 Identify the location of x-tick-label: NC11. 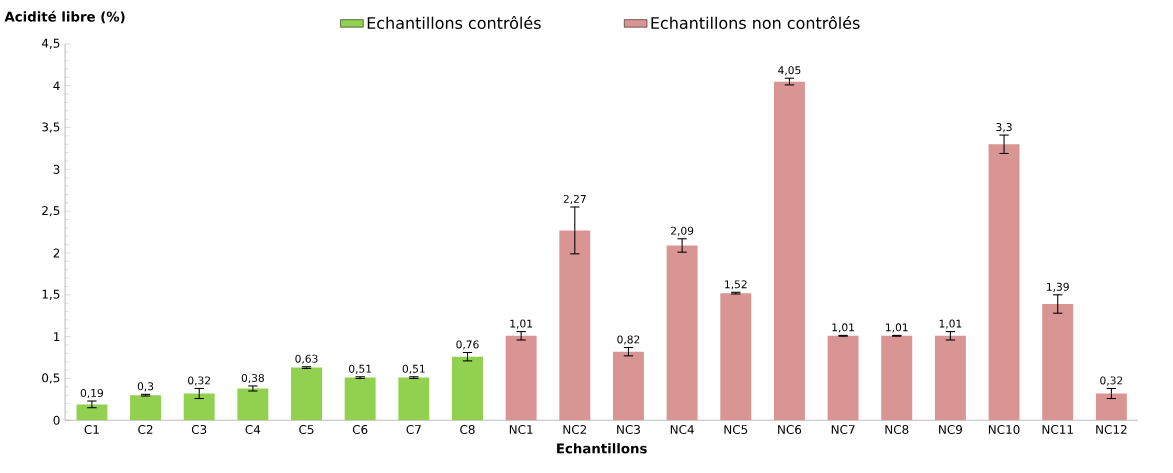
(1057, 429).